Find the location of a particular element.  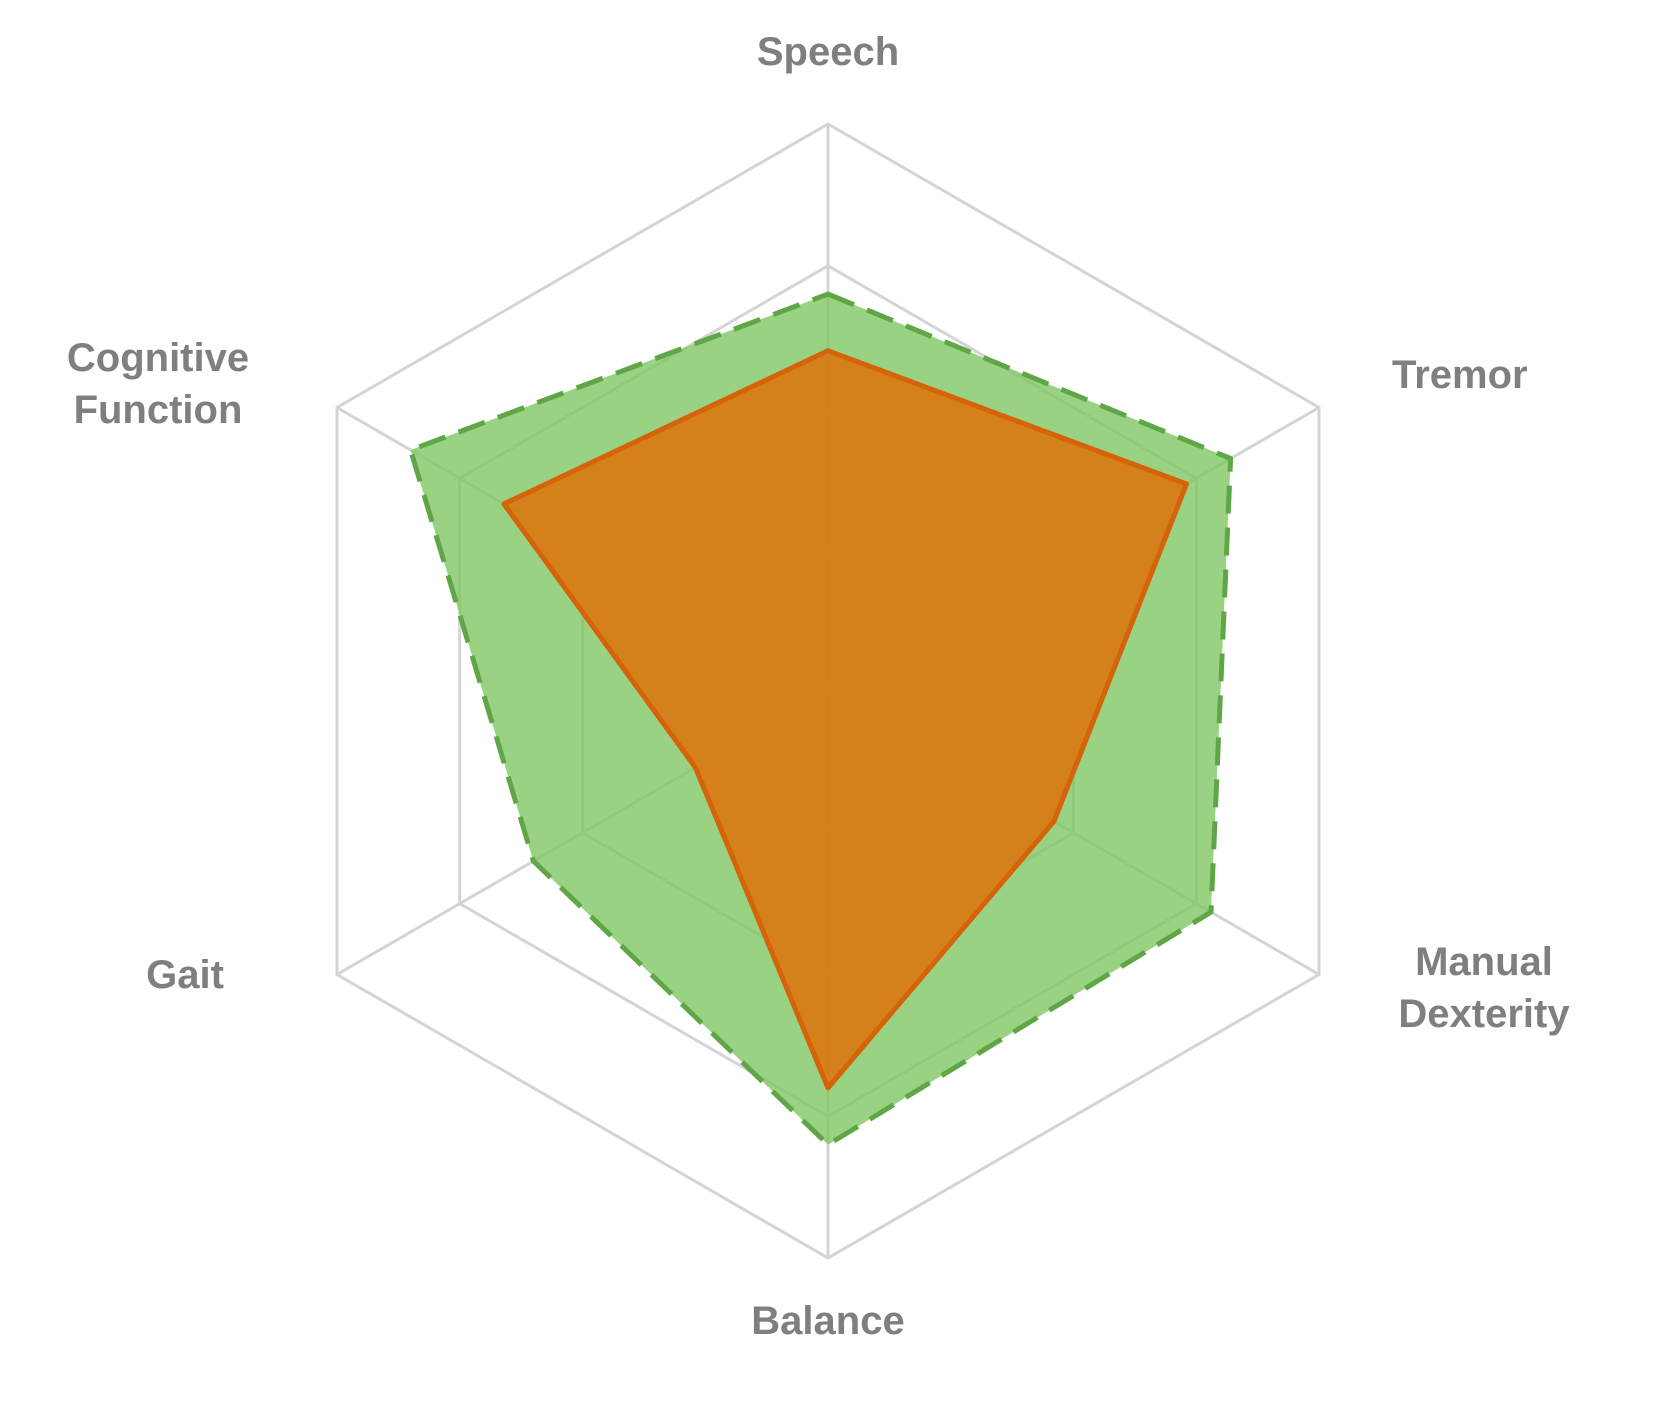

axis-label-tremor: Tremor is located at coordinates (1460, 375).